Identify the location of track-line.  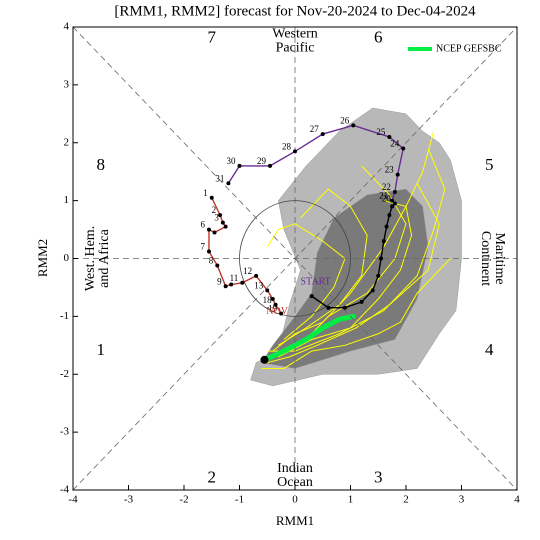
(245, 255).